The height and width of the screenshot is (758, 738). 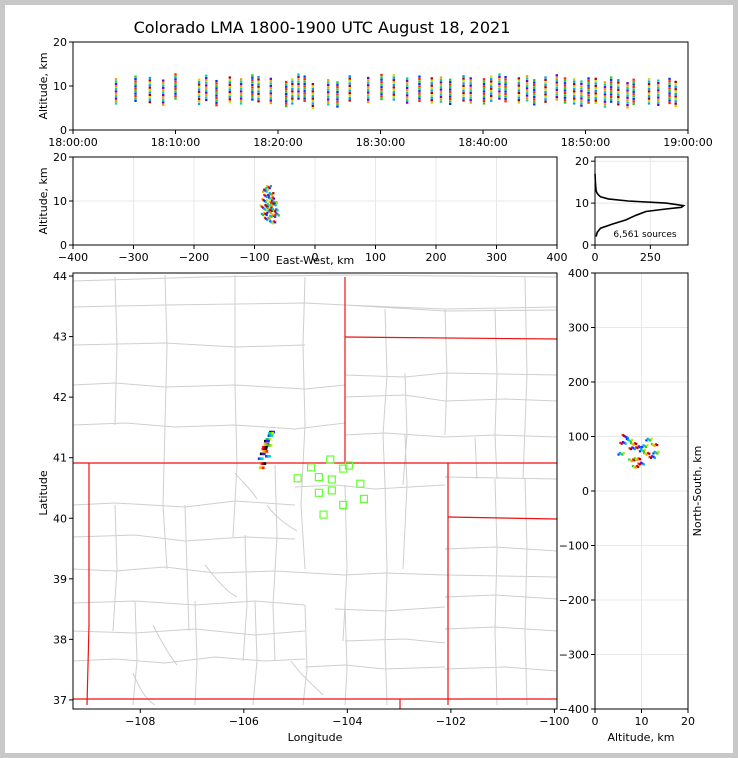 What do you see at coordinates (554, 721) in the screenshot?
I see `x-tick-label: −100` at bounding box center [554, 721].